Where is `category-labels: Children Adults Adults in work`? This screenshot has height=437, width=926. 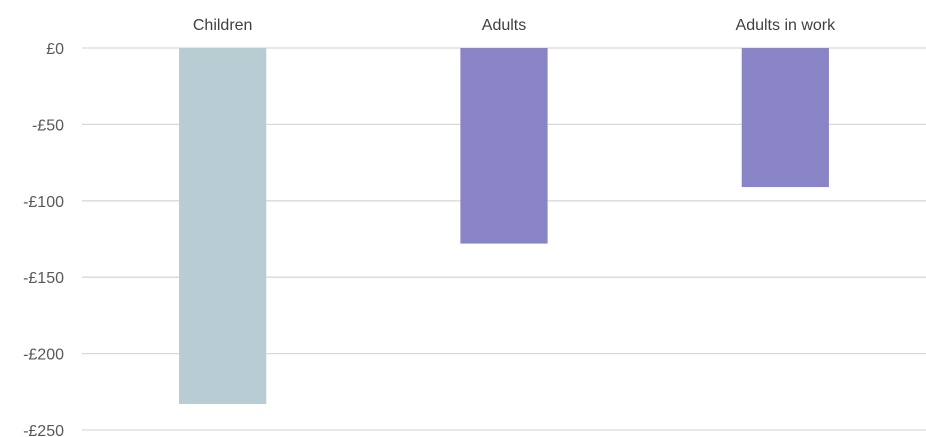
category-labels: Children Adults Adults in work is located at coordinates (514, 25).